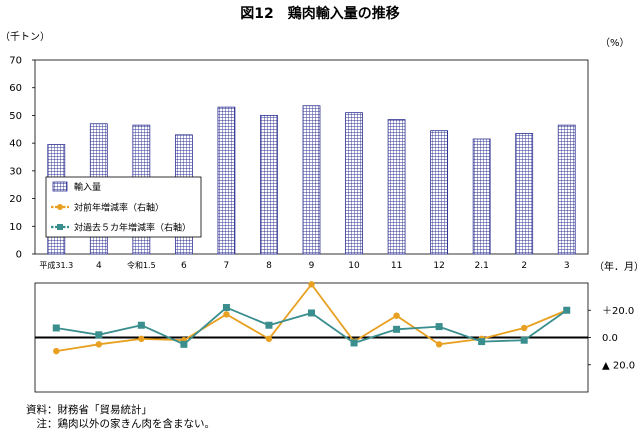 The width and height of the screenshot is (640, 436). Describe the element at coordinates (87, 187) in the screenshot. I see `legend-label-bar: 輸入量` at that location.